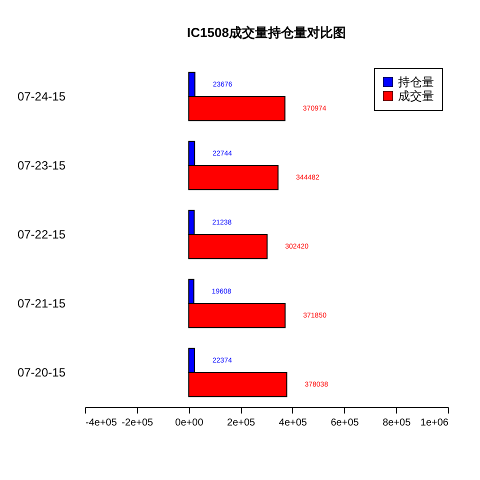  What do you see at coordinates (138, 423) in the screenshot?
I see `x-tick-label: -2e+05` at bounding box center [138, 423].